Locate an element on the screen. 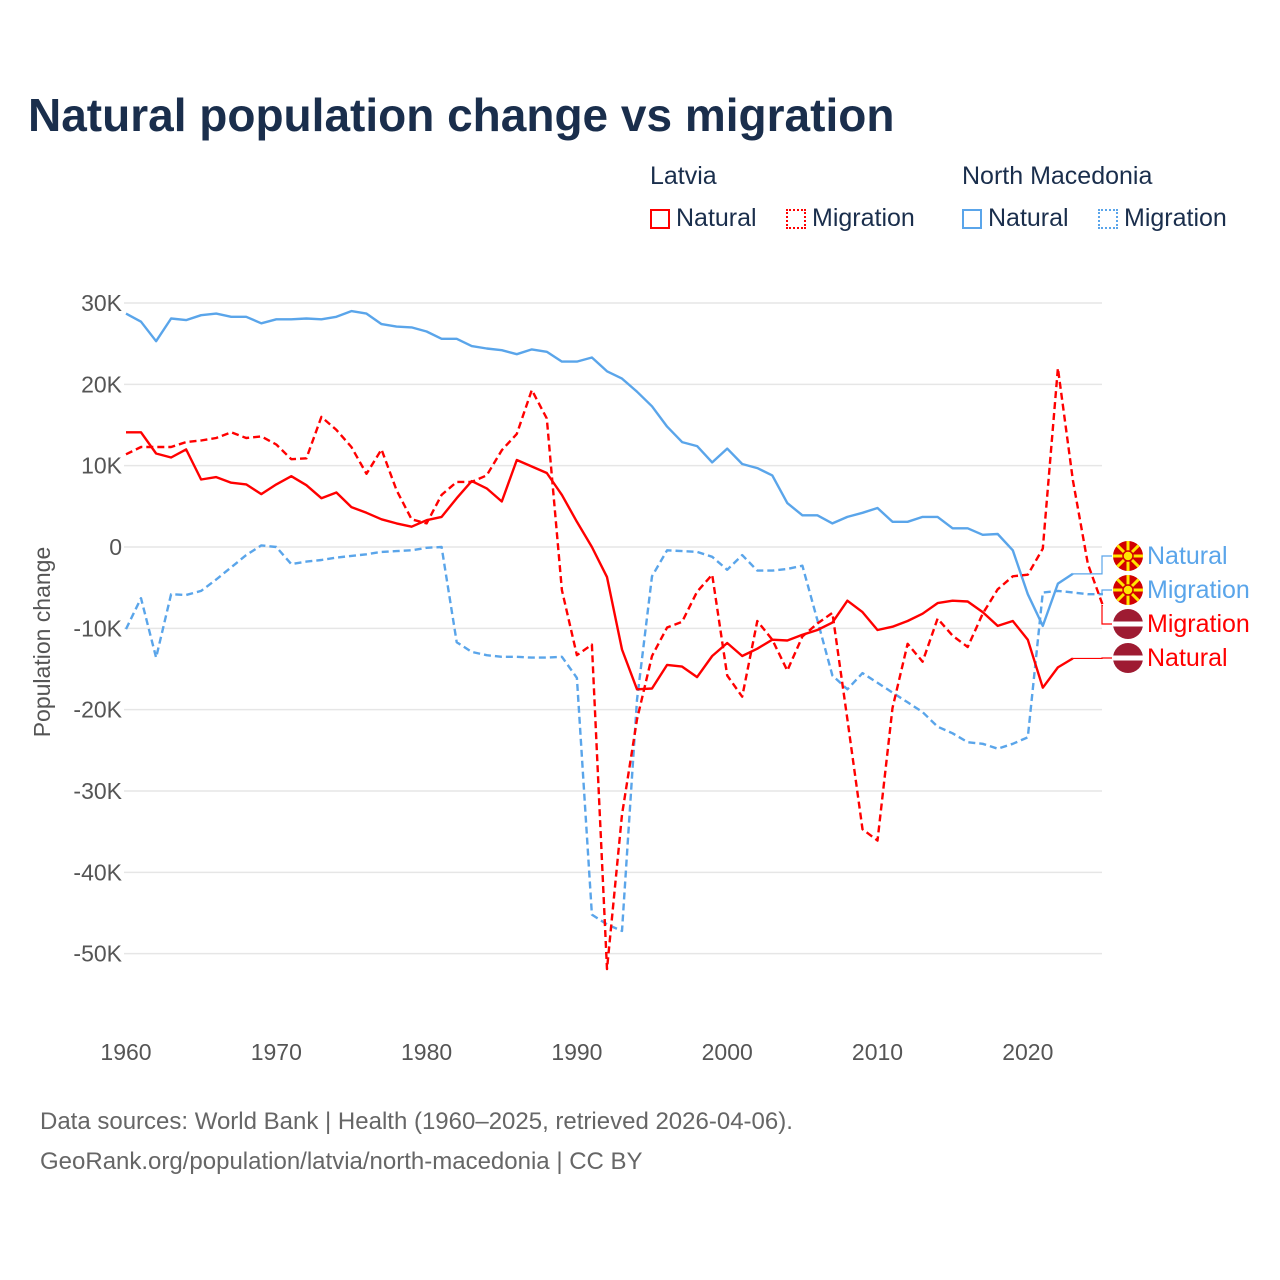  y-tick-label: 20K is located at coordinates (102, 384).